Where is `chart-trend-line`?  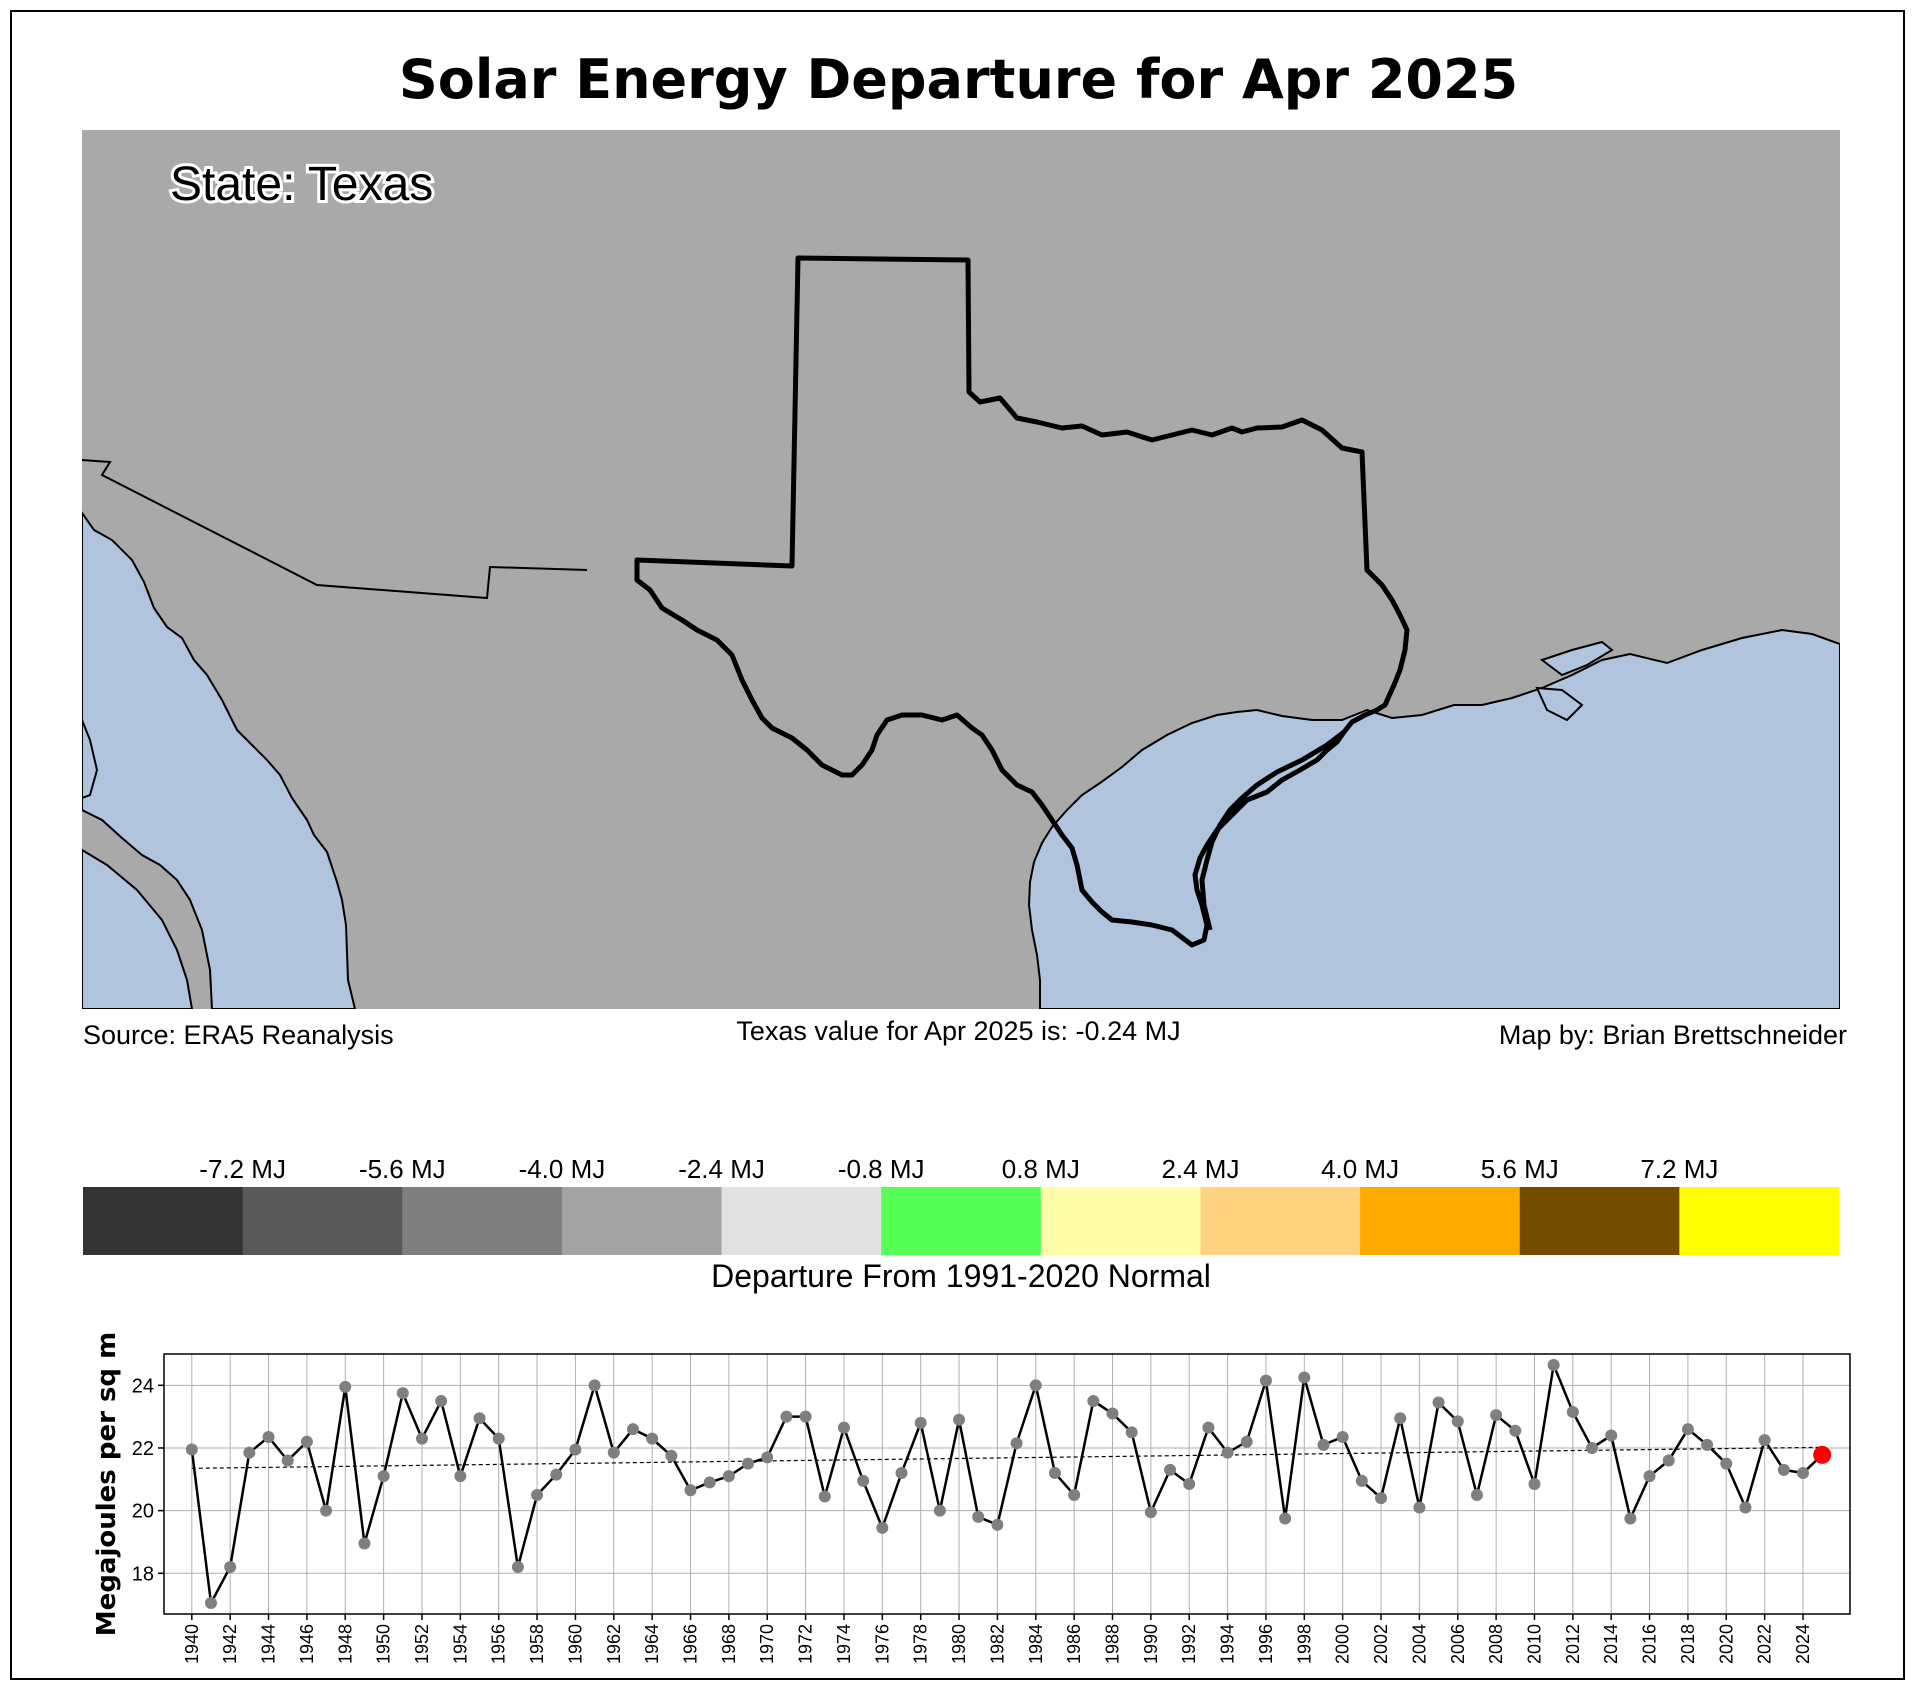 chart-trend-line is located at coordinates (1007, 1457).